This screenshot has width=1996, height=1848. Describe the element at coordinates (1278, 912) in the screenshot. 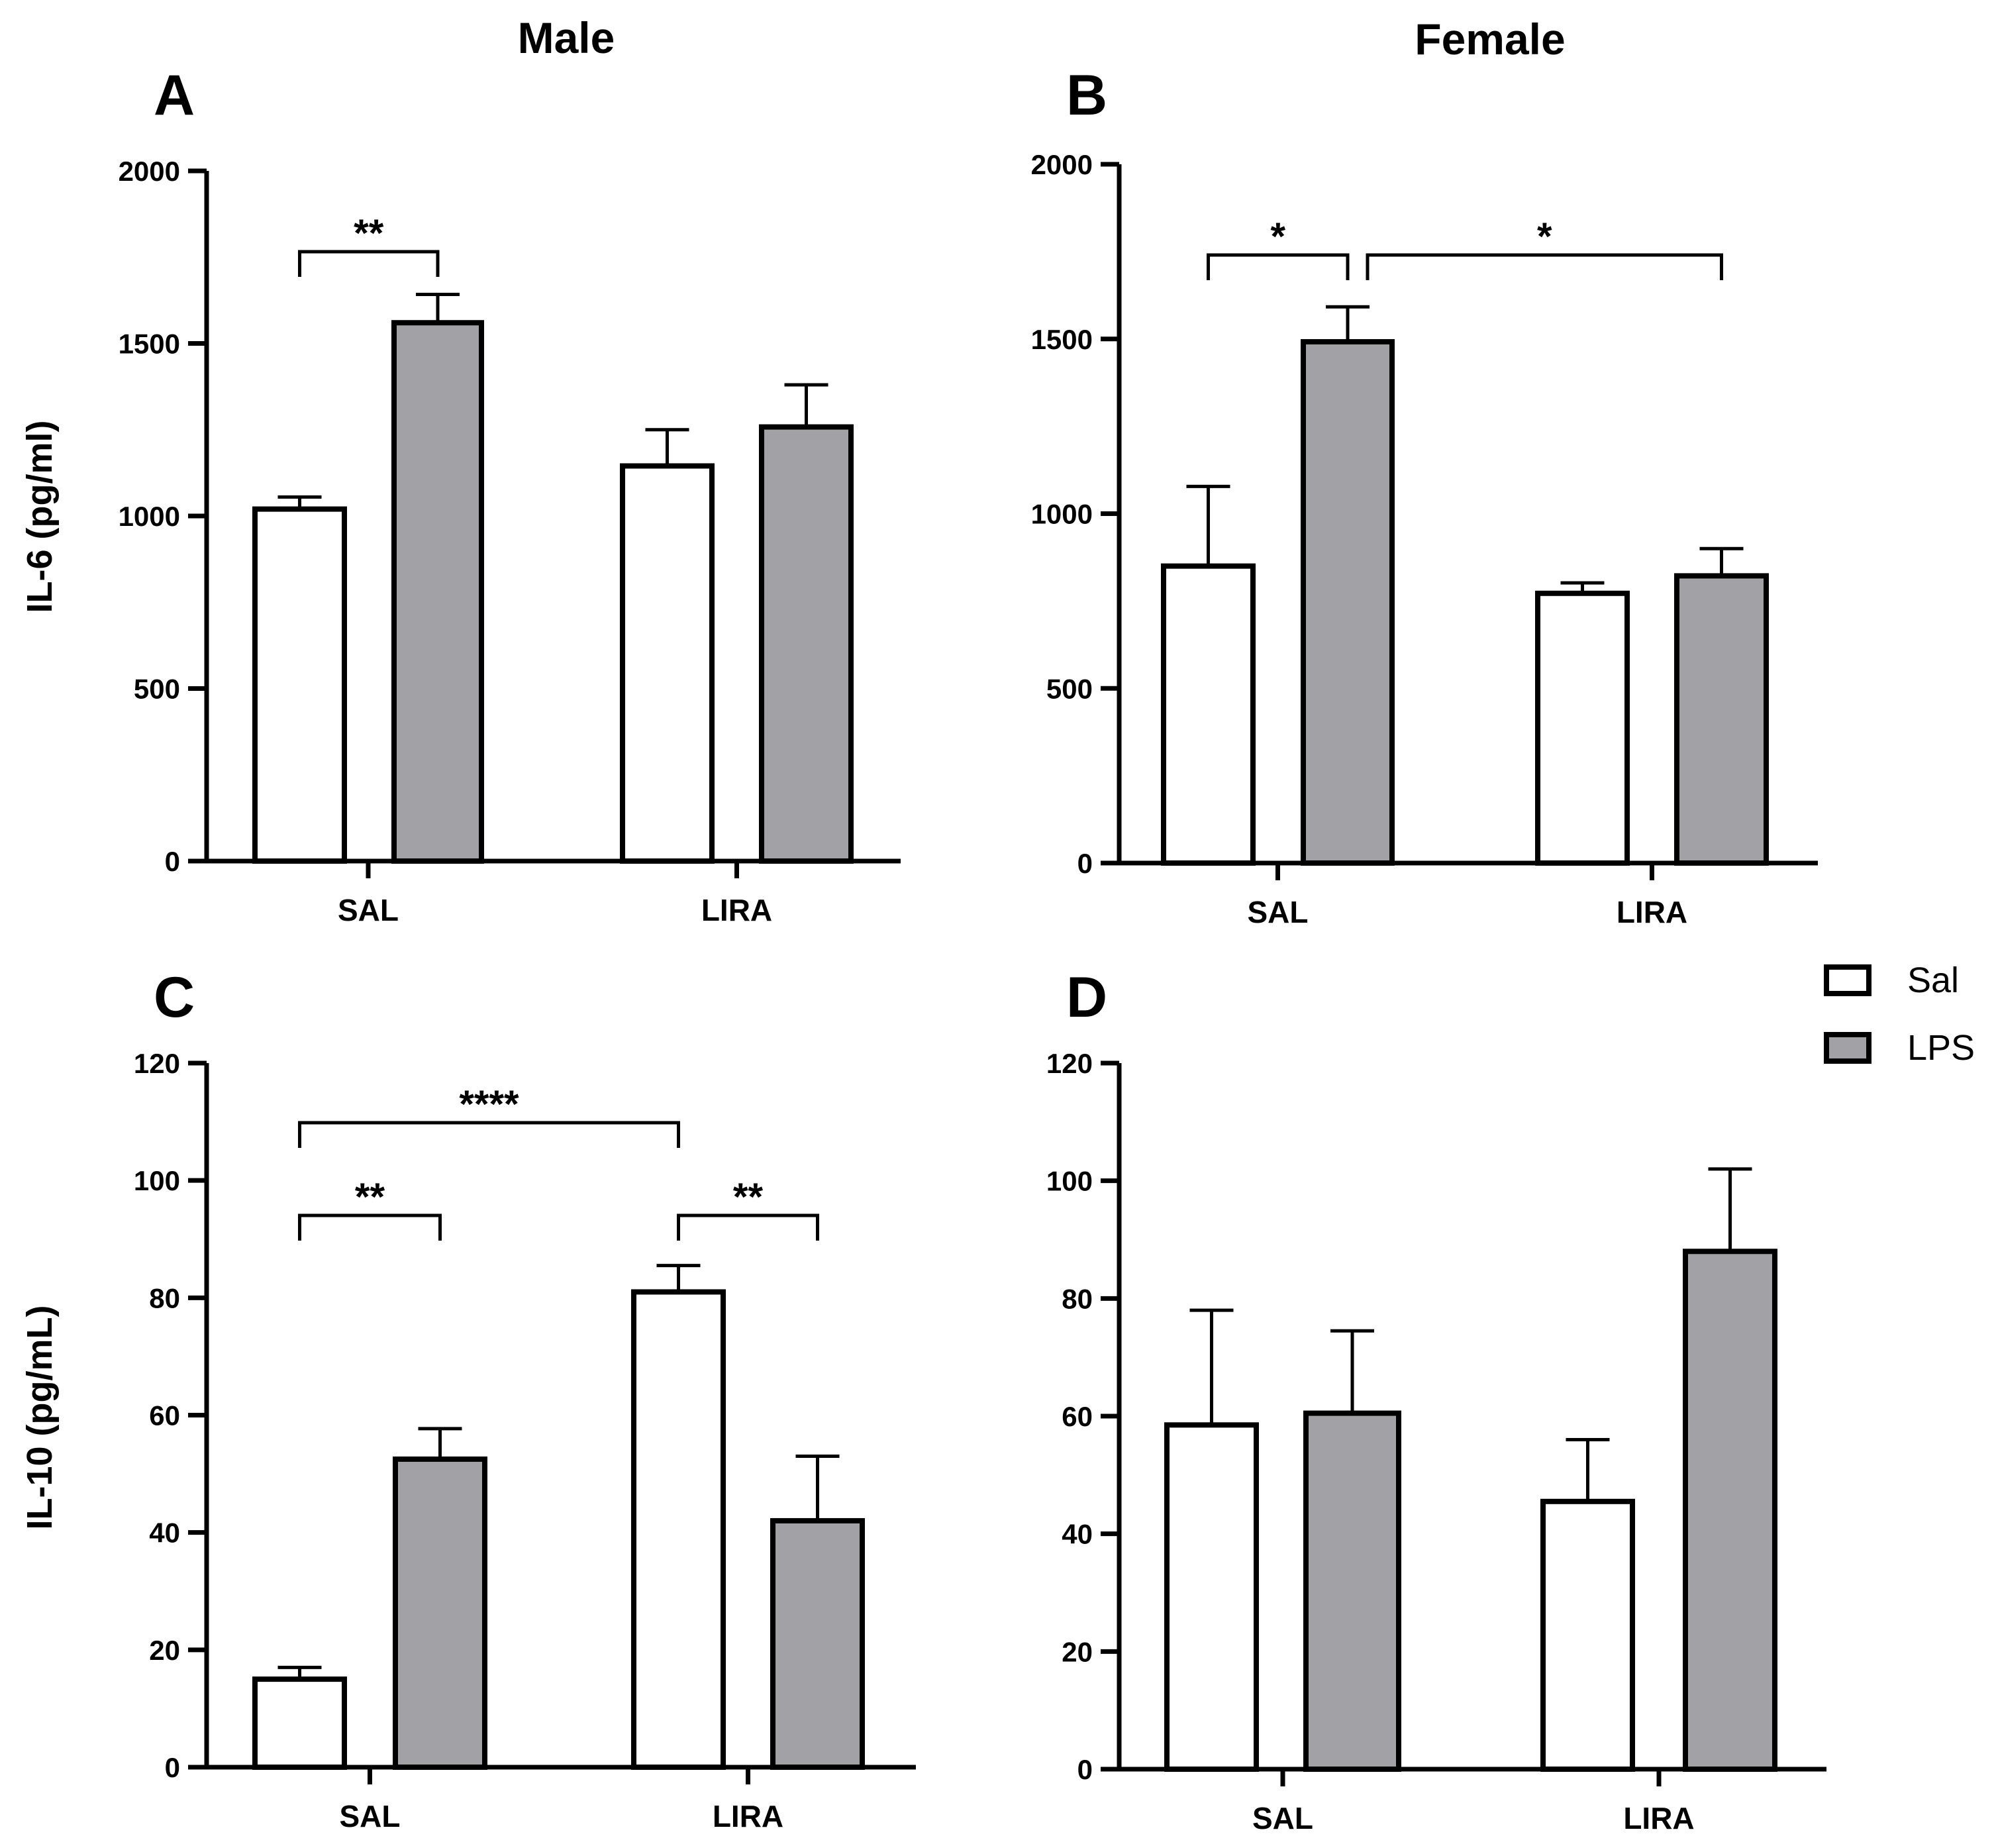

I see `panel-b-x-category-label: SAL` at that location.